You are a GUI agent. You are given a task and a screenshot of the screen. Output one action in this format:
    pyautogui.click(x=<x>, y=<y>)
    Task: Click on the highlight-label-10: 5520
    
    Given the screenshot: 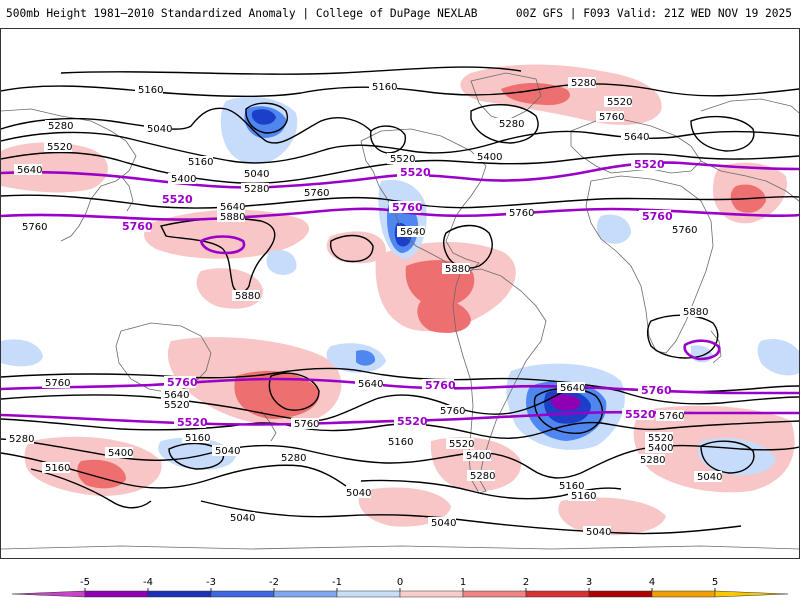 What is the action you would take?
    pyautogui.click(x=639, y=414)
    